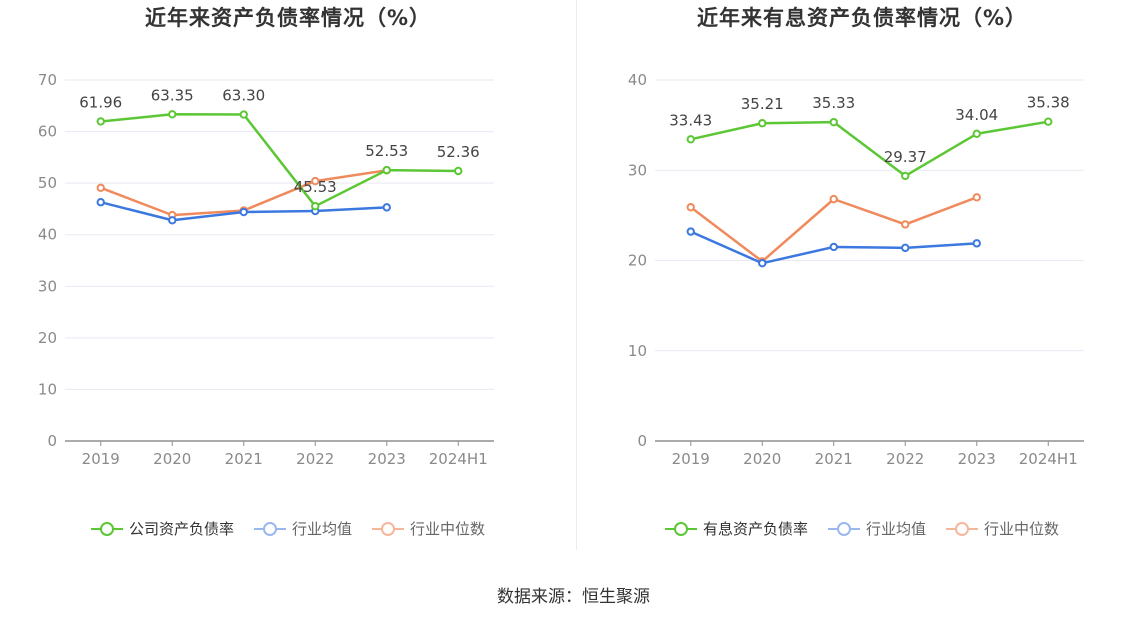 This screenshot has width=1147, height=619. What do you see at coordinates (762, 104) in the screenshot?
I see `data-label: 35.21` at bounding box center [762, 104].